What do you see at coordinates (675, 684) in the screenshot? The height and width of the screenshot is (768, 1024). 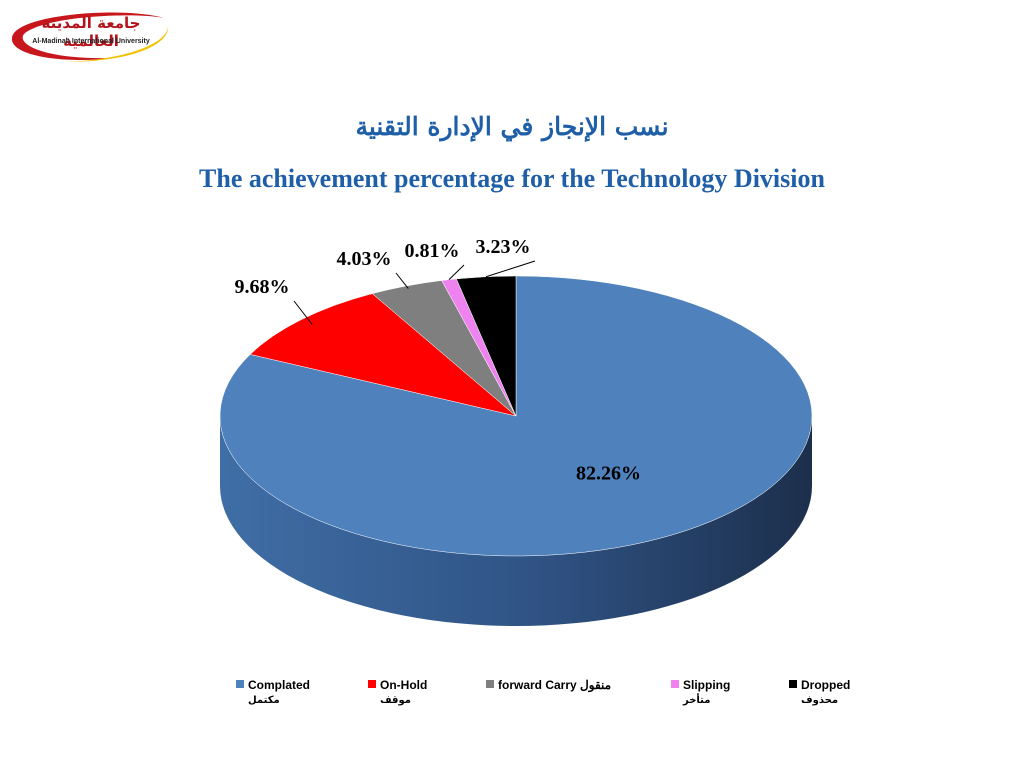 I see `legend-swatch-slipping` at bounding box center [675, 684].